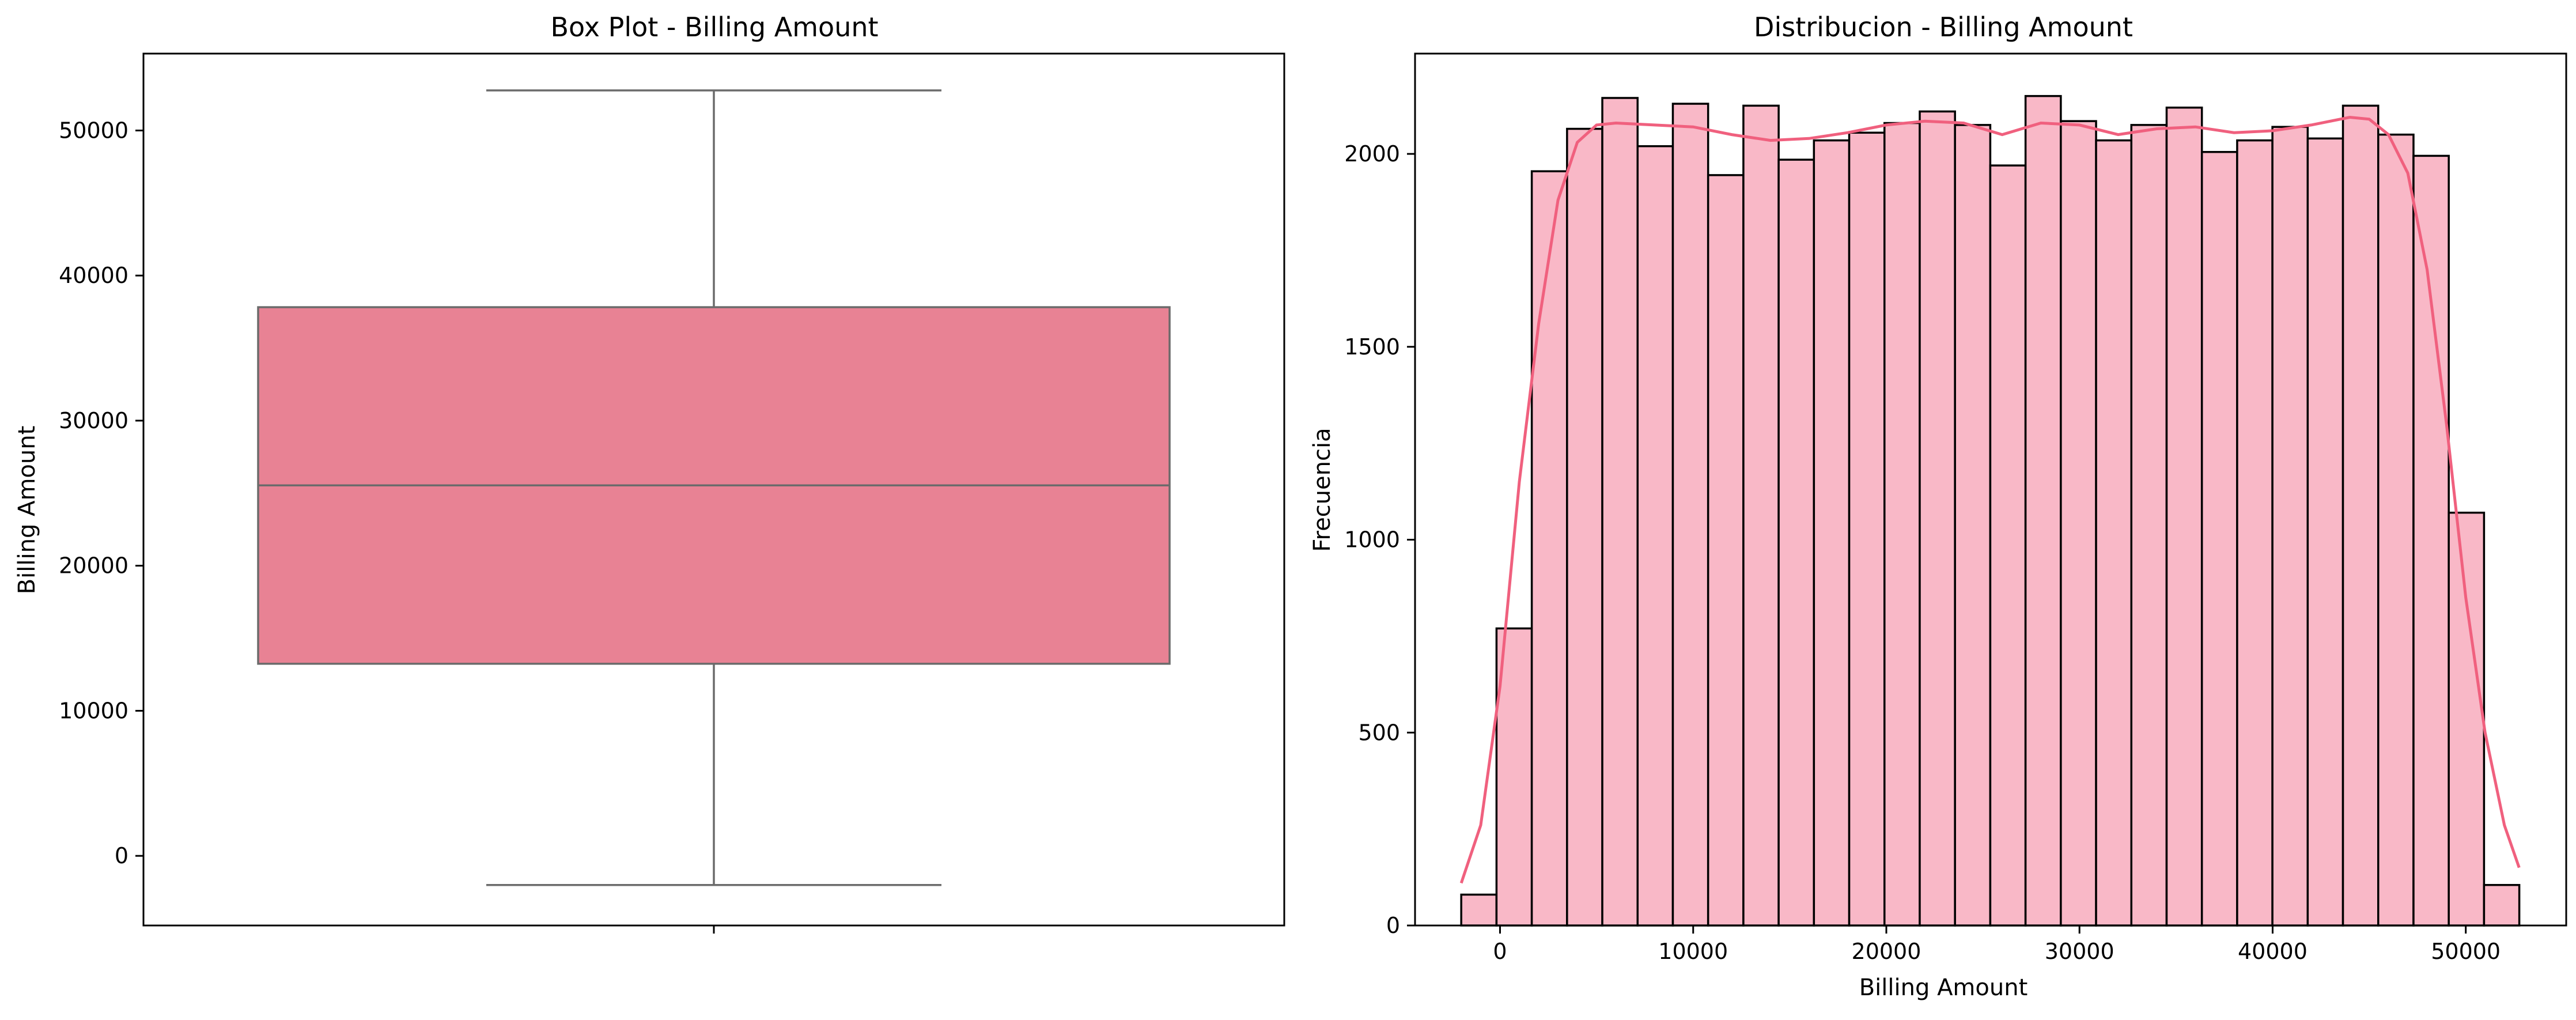  What do you see at coordinates (93, 711) in the screenshot?
I see `boxplot-y-tick-label: 10000` at bounding box center [93, 711].